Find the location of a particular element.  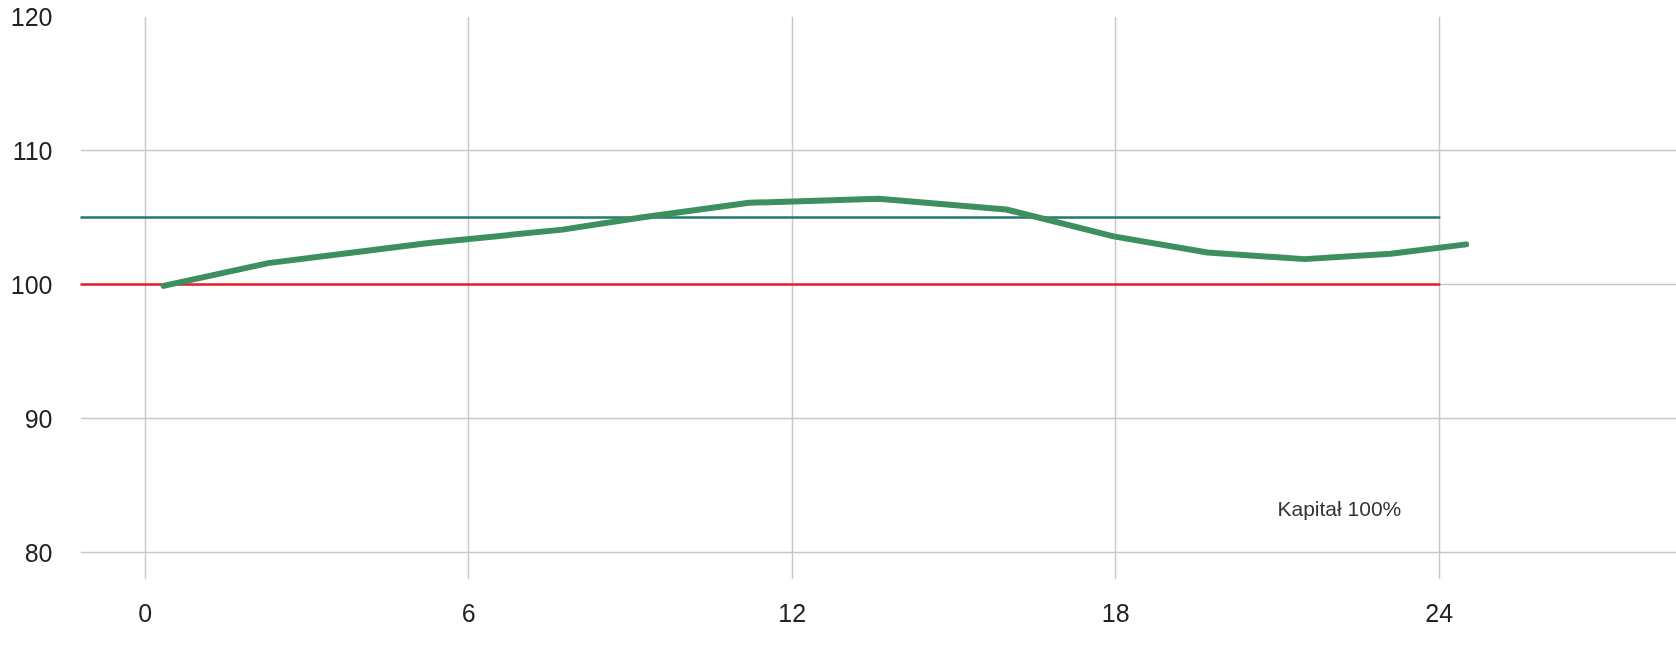

y-tick-label: 120 is located at coordinates (31, 16).